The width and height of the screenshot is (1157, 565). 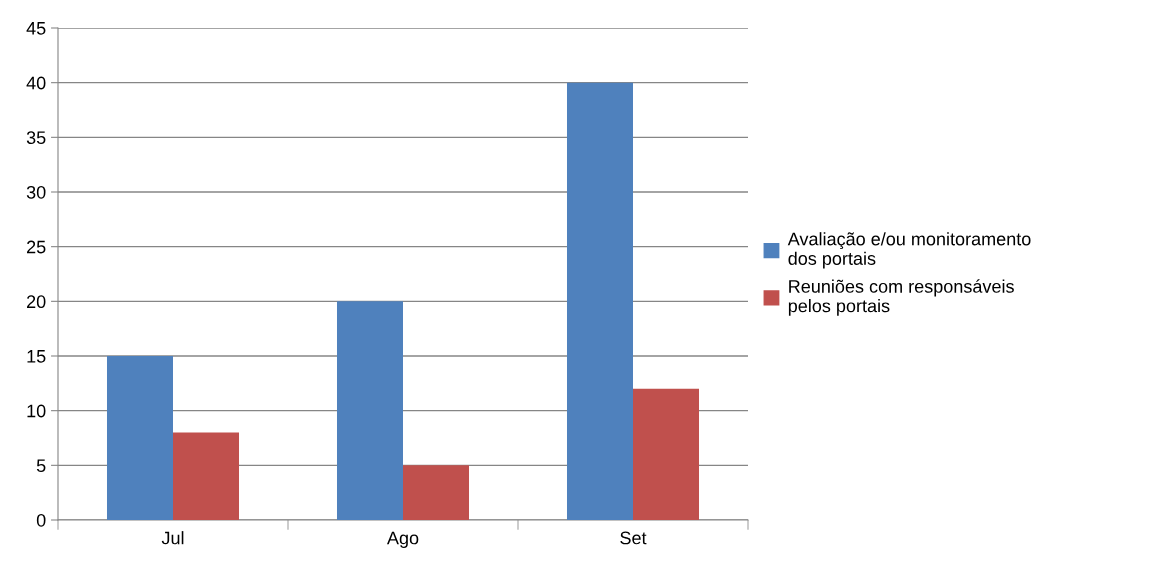 I want to click on y-tick-label: 10, so click(x=36, y=411).